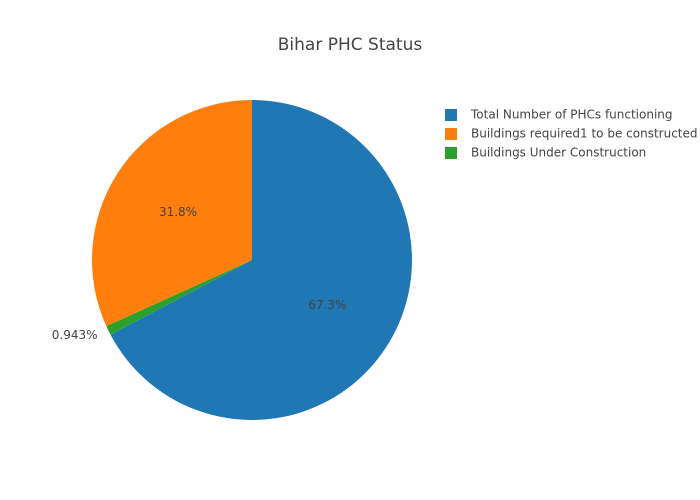  What do you see at coordinates (571, 115) in the screenshot?
I see `legend-label: Total Number of PHCs functioning` at bounding box center [571, 115].